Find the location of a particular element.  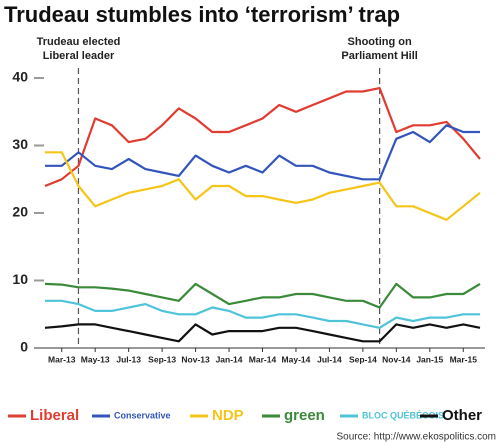

legend-label: Liberal is located at coordinates (54, 415).